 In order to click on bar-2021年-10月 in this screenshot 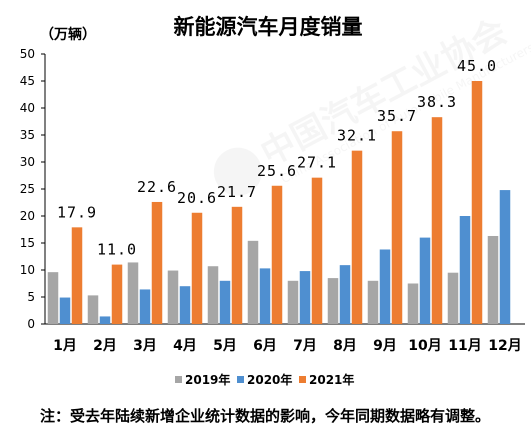, I will do `click(437, 221)`.